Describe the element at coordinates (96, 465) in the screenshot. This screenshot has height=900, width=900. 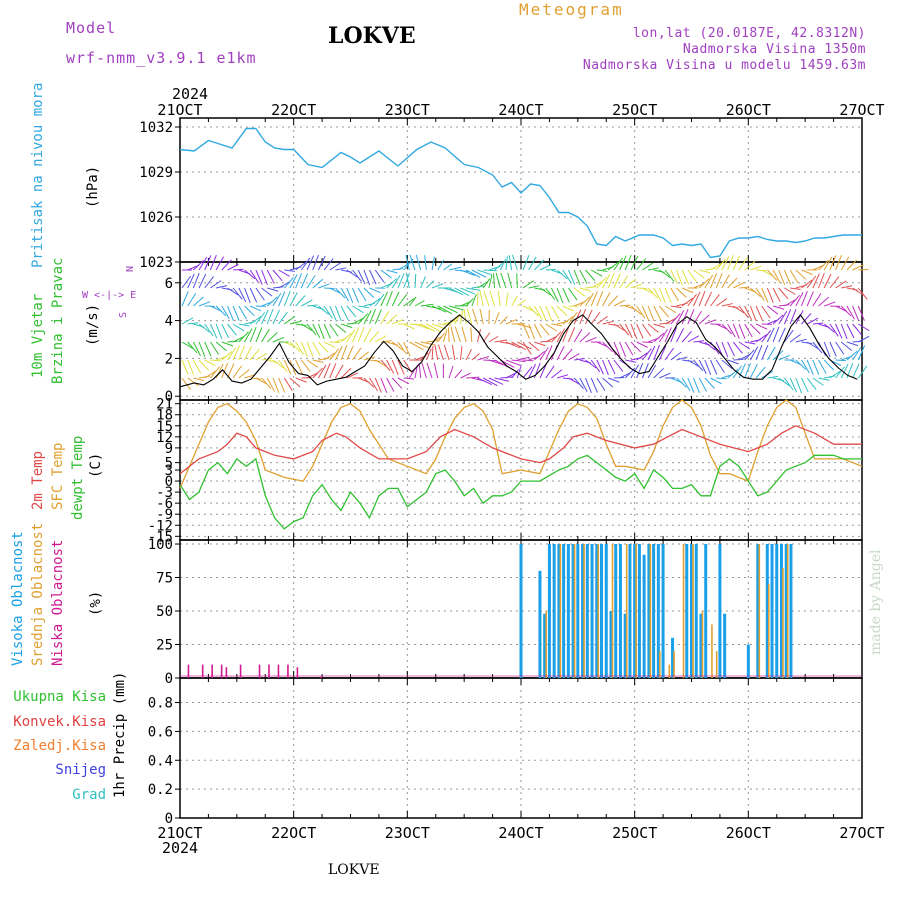
I see `temp-unit: (C)` at that location.